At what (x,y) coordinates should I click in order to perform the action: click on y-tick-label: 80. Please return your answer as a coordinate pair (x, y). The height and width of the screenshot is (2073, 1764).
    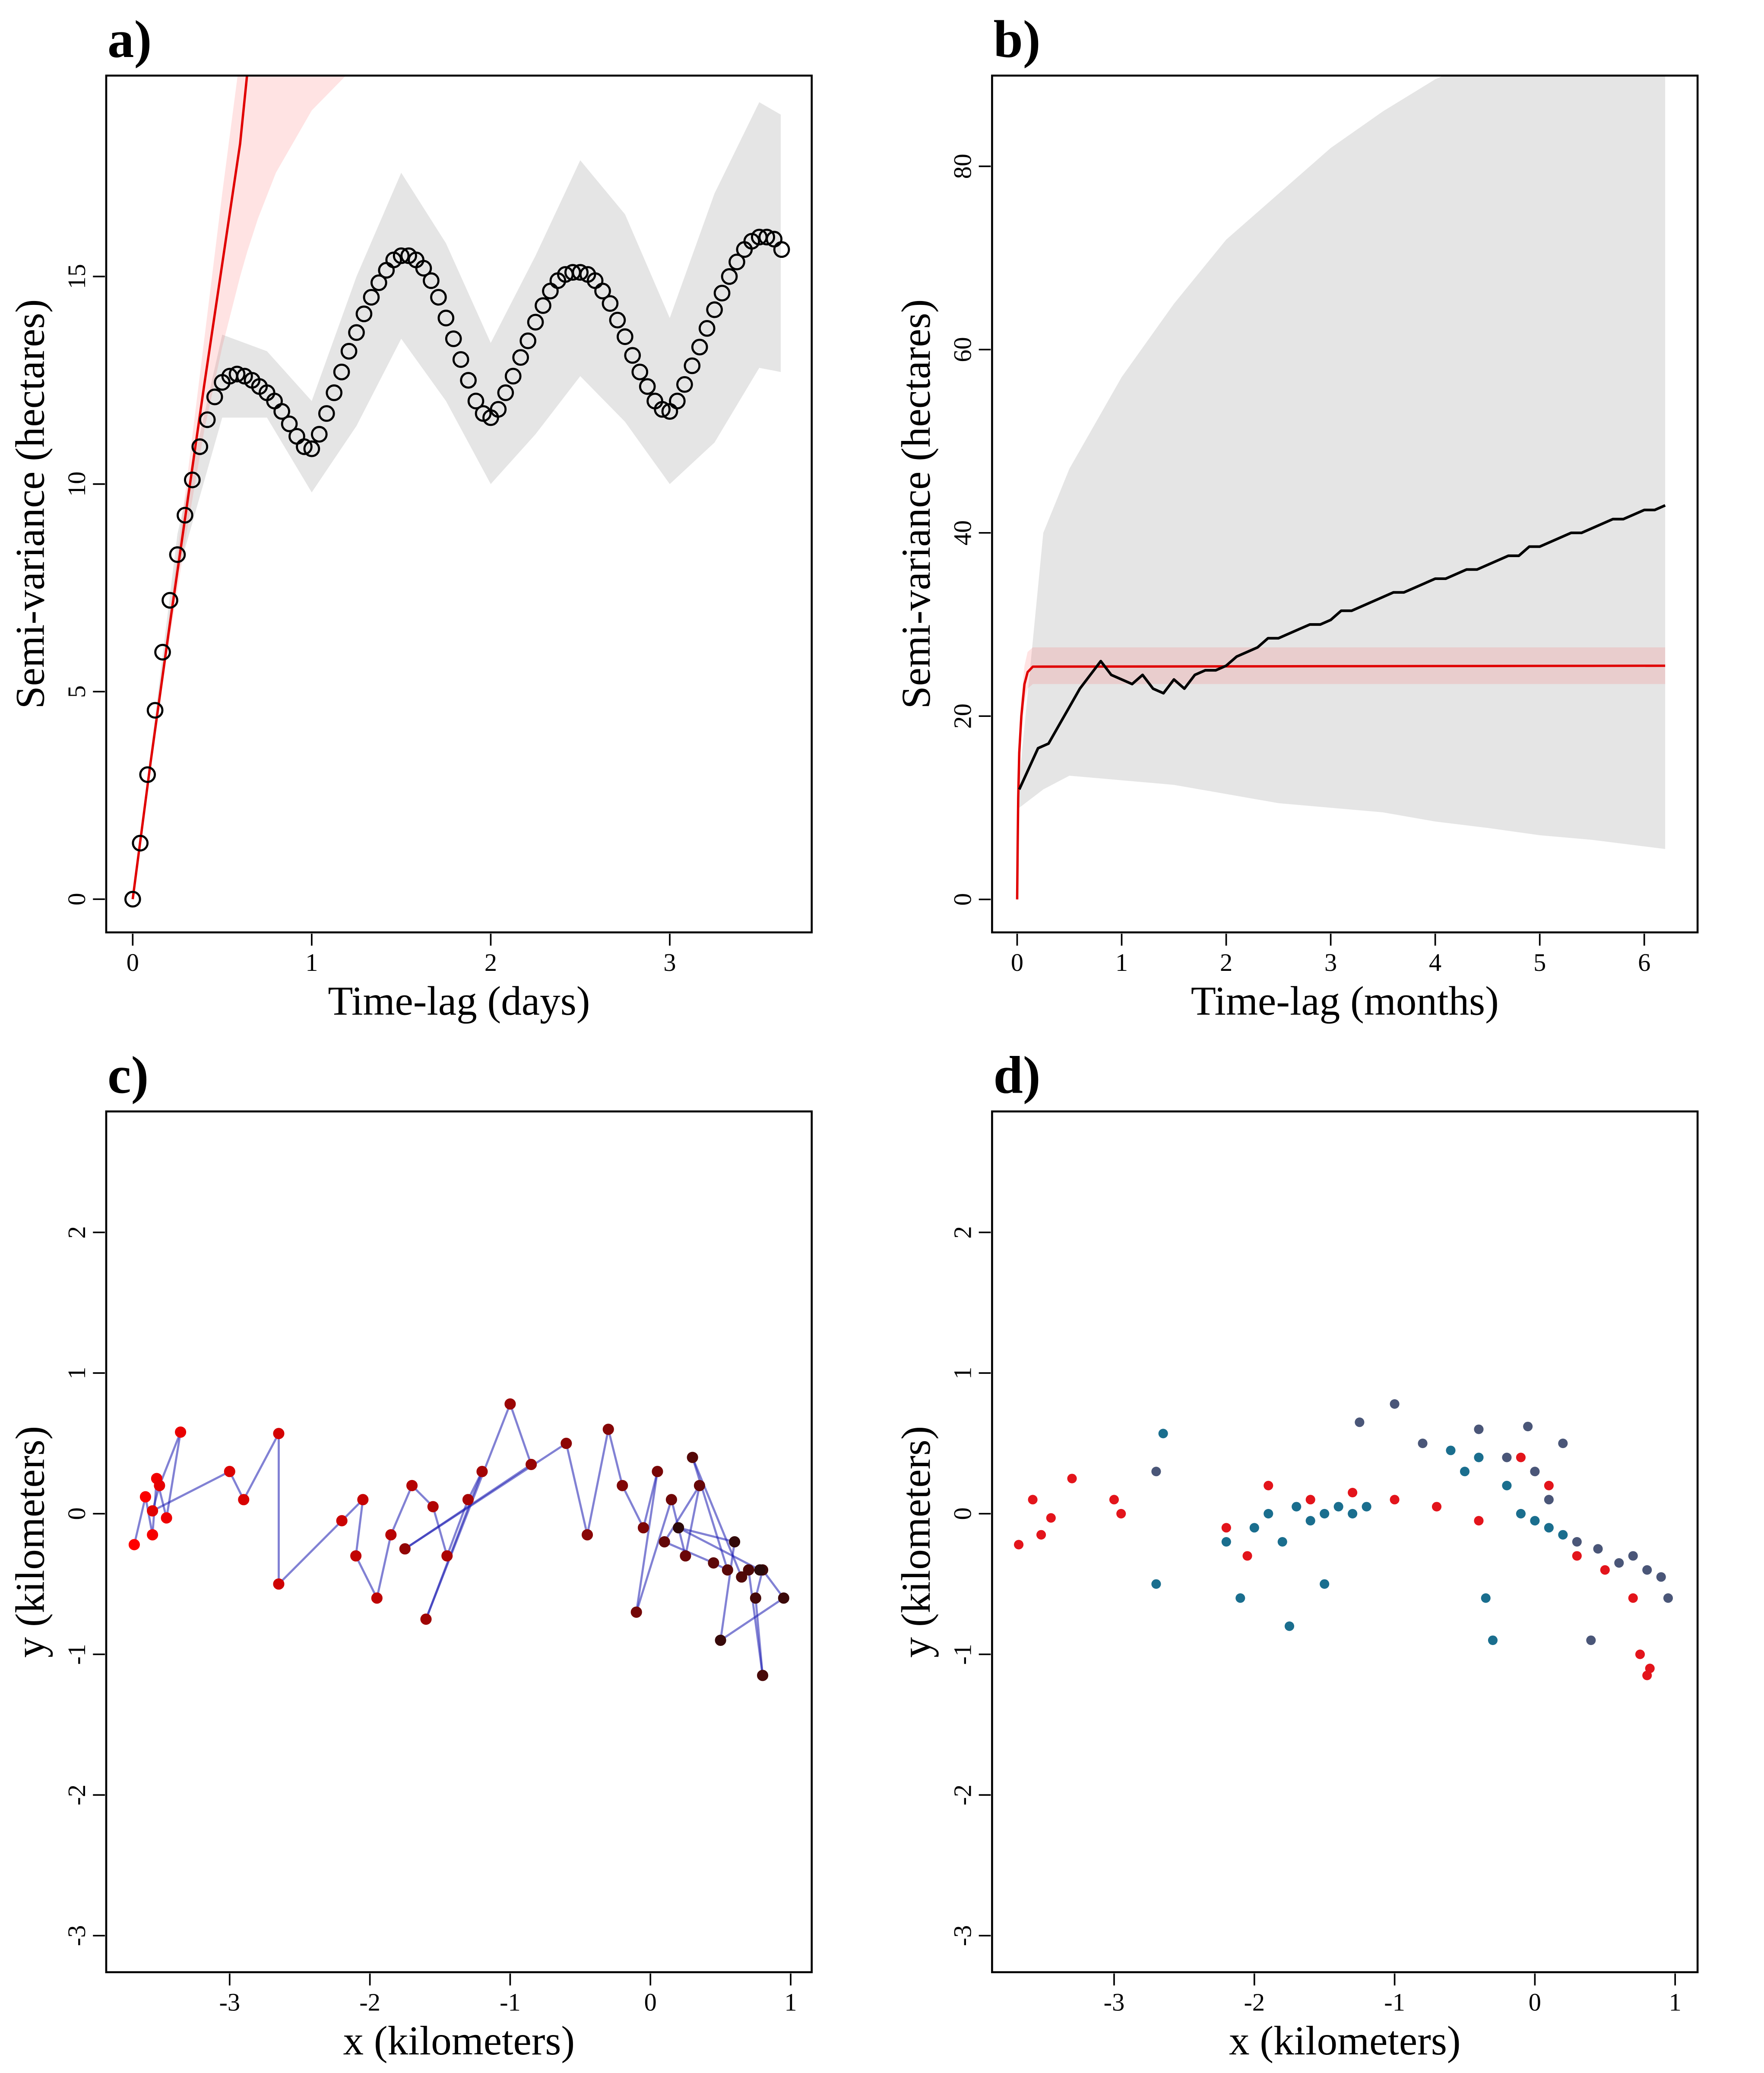
    Looking at the image, I should click on (962, 166).